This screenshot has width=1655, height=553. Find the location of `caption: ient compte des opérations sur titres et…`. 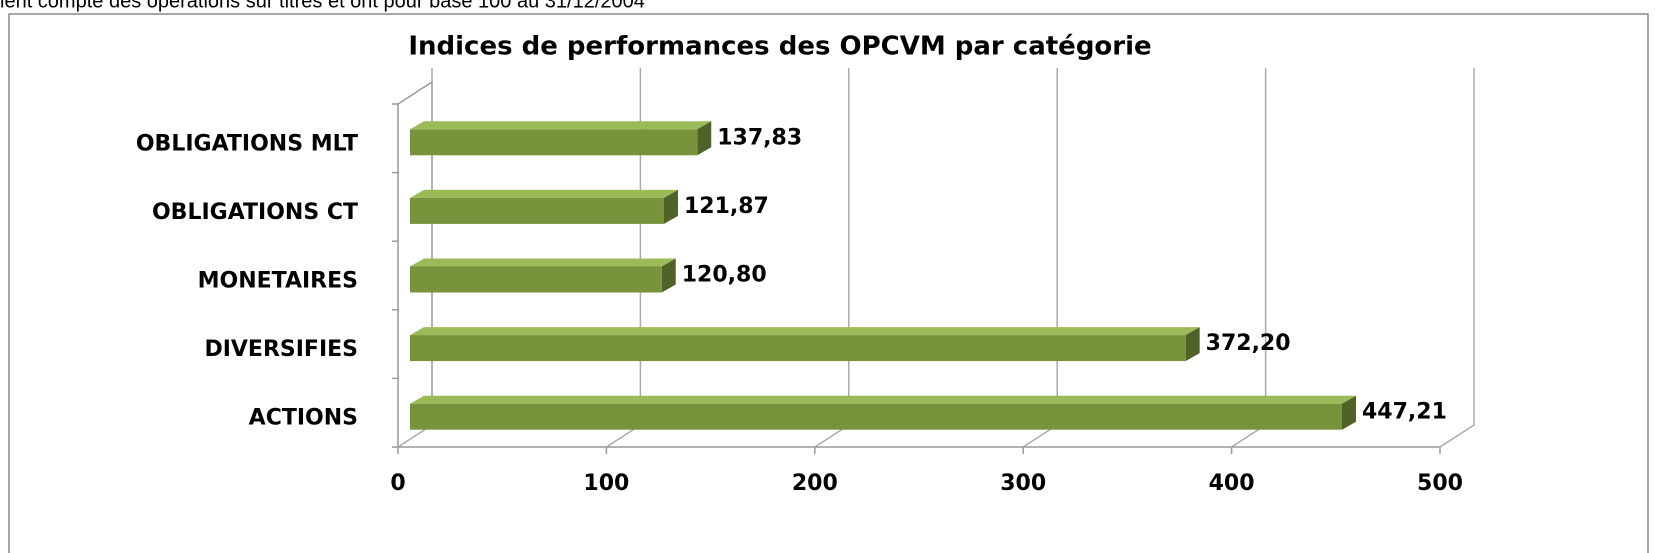

caption: ient compte des opérations sur titres et… is located at coordinates (322, 6).